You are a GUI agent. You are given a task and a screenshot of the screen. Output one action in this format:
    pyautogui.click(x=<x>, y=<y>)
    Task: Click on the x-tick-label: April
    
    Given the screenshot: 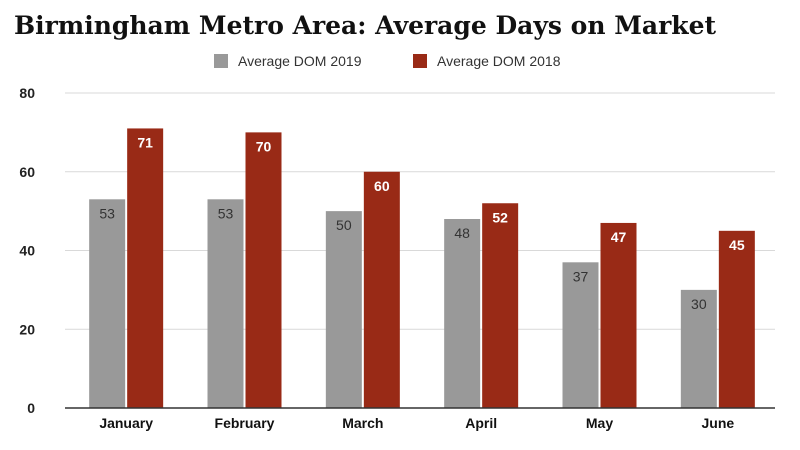 What is the action you would take?
    pyautogui.click(x=481, y=423)
    